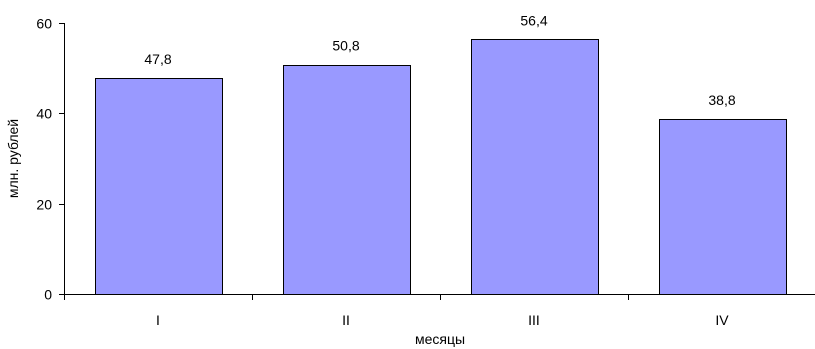 This screenshot has width=815, height=349. What do you see at coordinates (346, 320) in the screenshot?
I see `x-tick-label: II` at bounding box center [346, 320].